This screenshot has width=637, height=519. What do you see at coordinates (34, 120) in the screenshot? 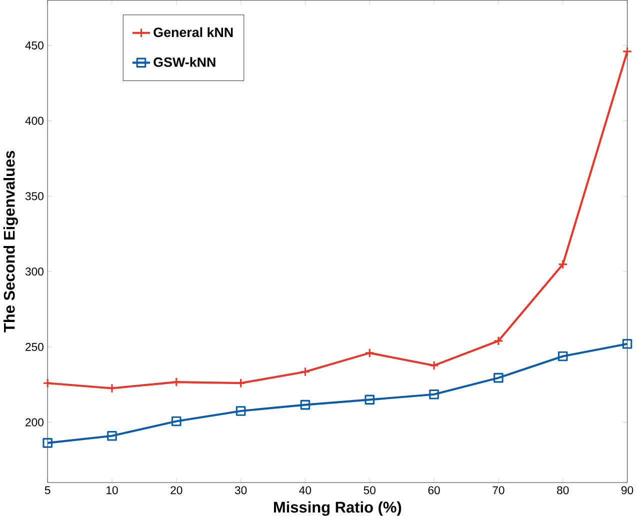
I see `y-tick-label: 400` at bounding box center [34, 120].